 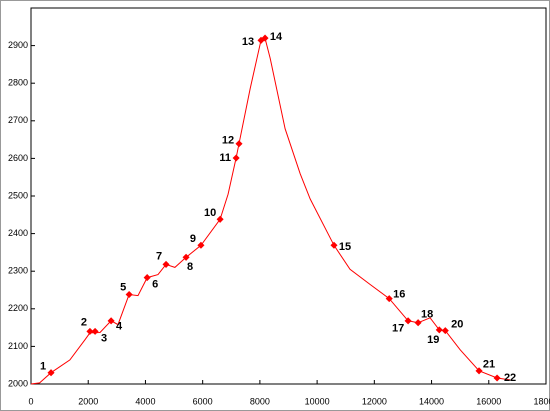 I want to click on x-tick-label: 8000, so click(x=260, y=401).